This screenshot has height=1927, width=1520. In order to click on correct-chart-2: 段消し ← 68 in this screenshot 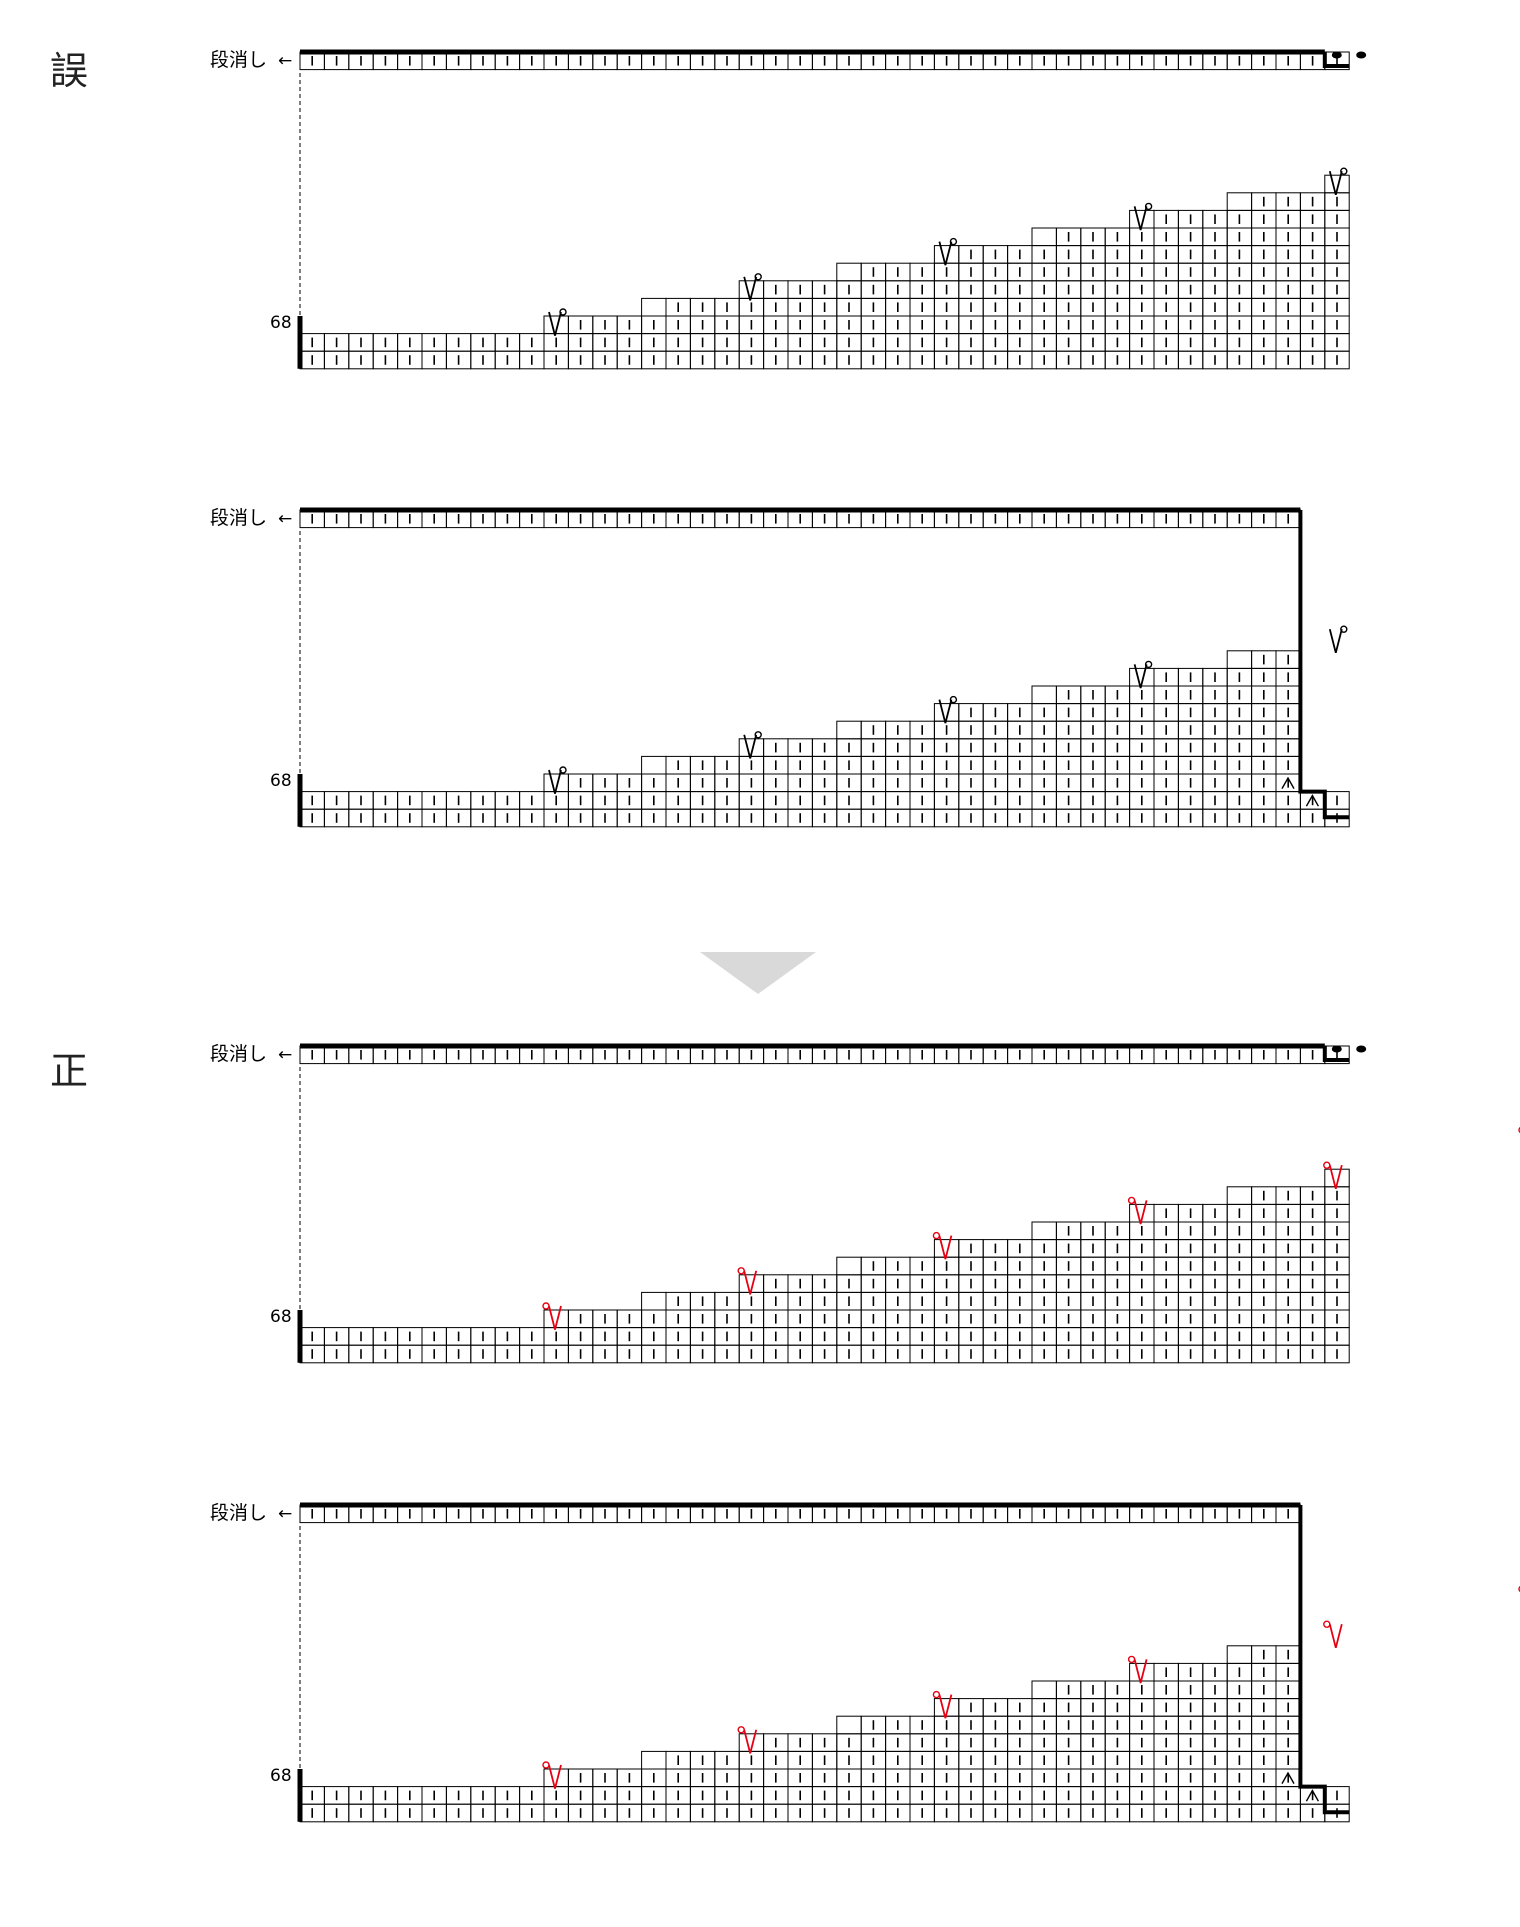, I will do `click(865, 1662)`.